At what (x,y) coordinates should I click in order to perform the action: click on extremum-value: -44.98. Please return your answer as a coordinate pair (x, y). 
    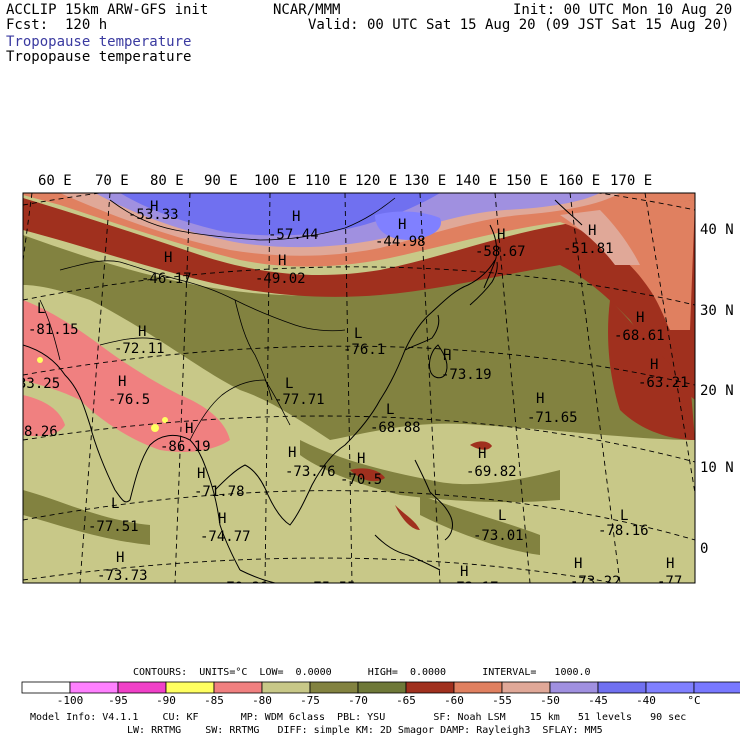
    Looking at the image, I should click on (400, 242).